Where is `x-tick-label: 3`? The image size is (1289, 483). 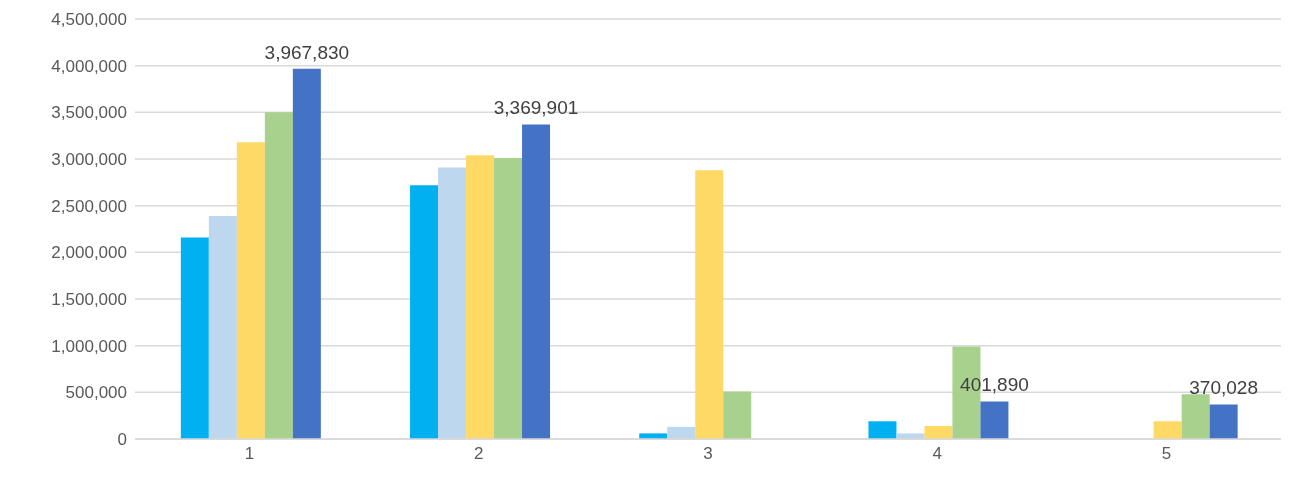
x-tick-label: 3 is located at coordinates (708, 454).